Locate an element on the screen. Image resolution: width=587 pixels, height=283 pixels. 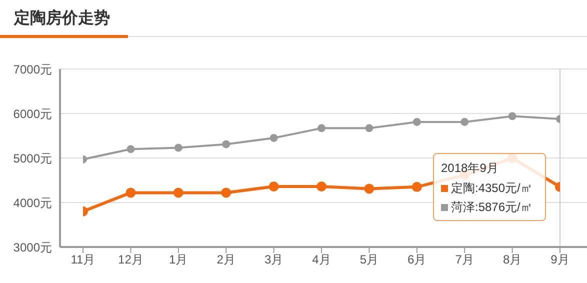
x-tick-label: 3月 is located at coordinates (274, 259).